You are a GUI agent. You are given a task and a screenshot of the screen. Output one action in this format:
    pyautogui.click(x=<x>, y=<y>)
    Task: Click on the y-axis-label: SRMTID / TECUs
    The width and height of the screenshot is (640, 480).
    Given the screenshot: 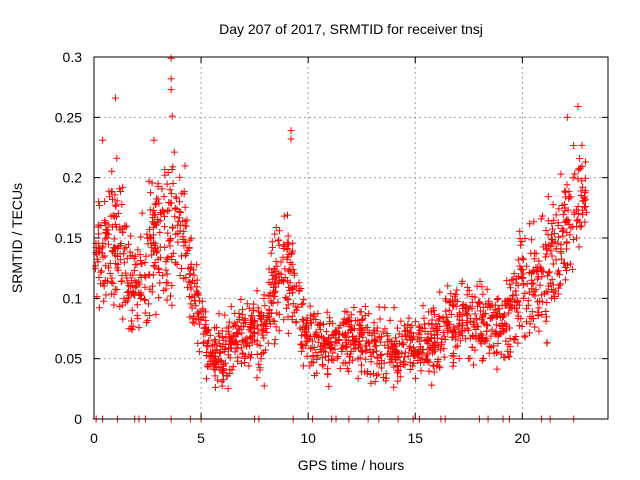 What is the action you would take?
    pyautogui.click(x=17, y=238)
    